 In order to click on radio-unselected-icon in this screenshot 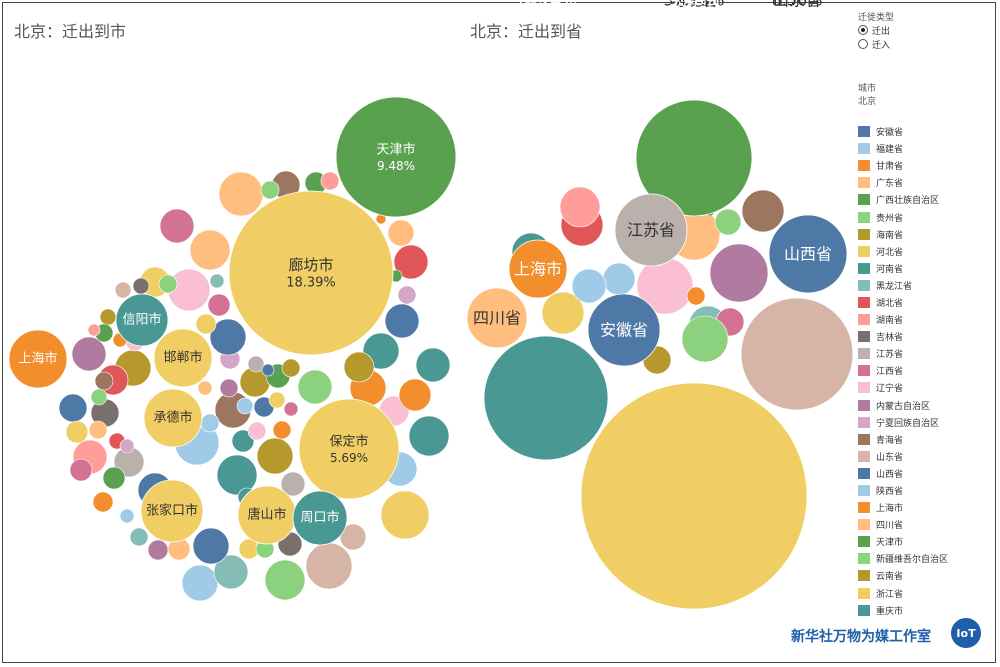, I will do `click(863, 44)`.